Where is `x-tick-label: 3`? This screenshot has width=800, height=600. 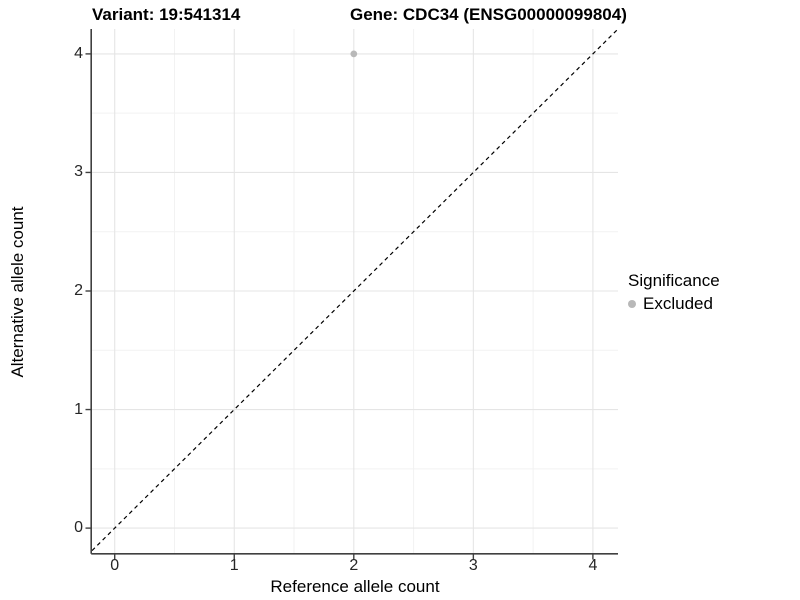 x-tick-label: 3 is located at coordinates (473, 565).